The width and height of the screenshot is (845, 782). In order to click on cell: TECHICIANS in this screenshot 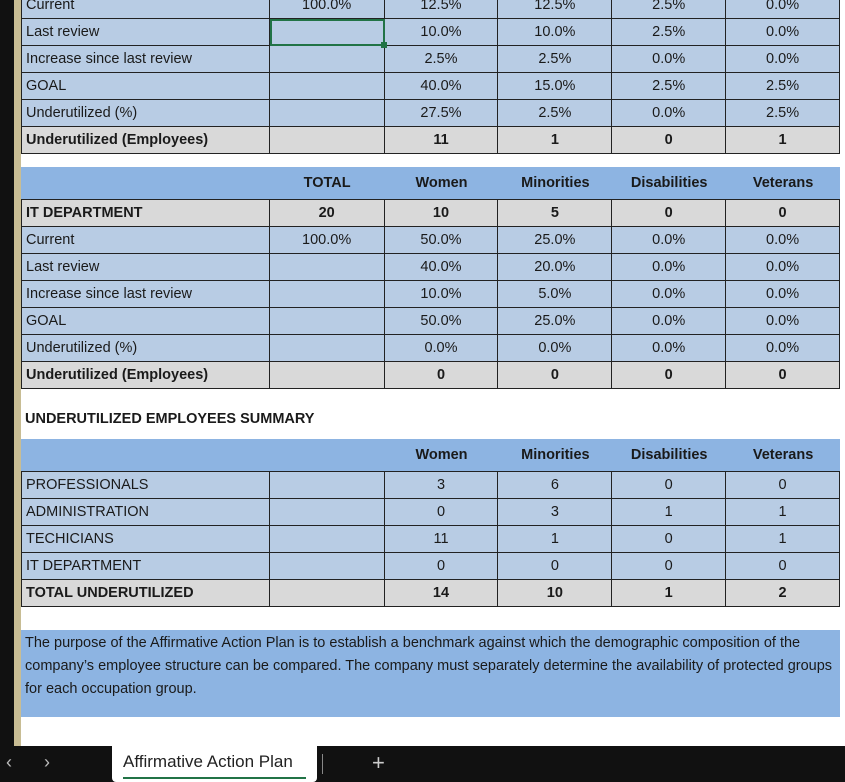, I will do `click(145, 539)`.